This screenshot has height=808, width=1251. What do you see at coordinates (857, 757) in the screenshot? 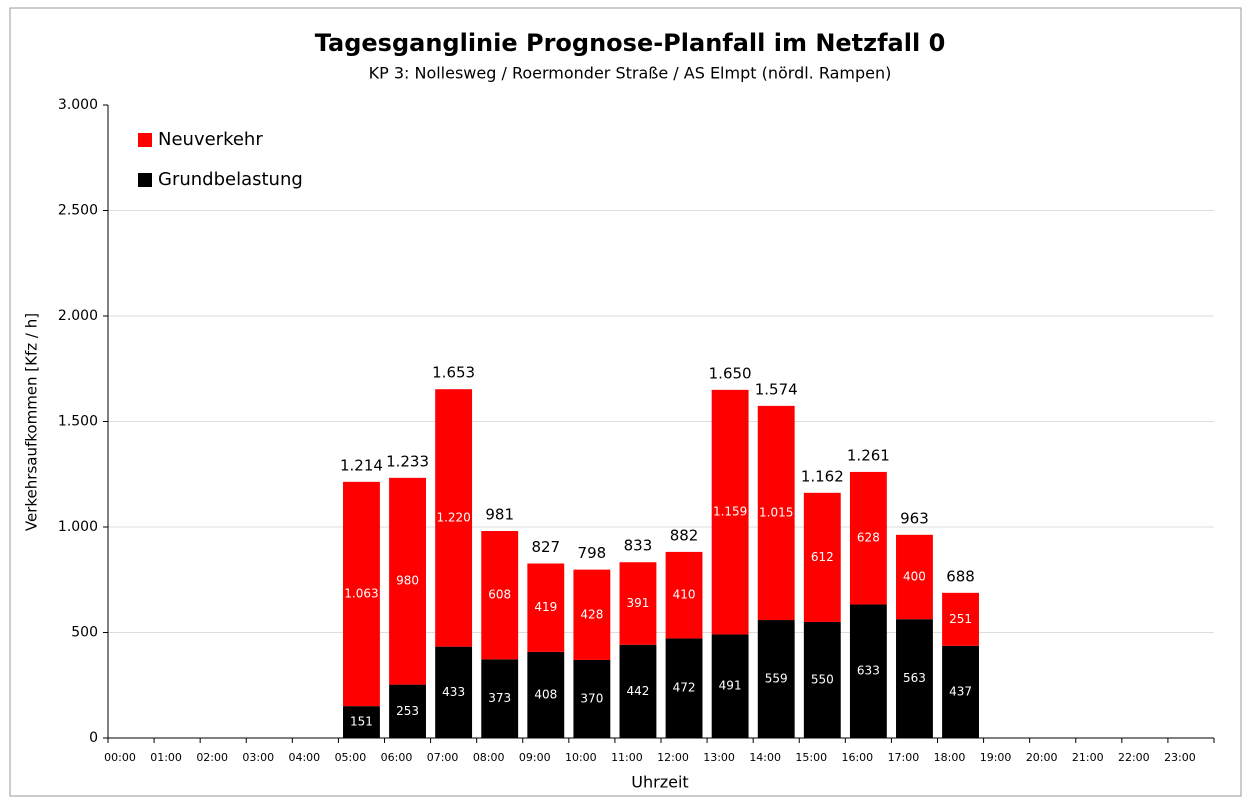
I see `x-tick-label: 16:00` at bounding box center [857, 757].